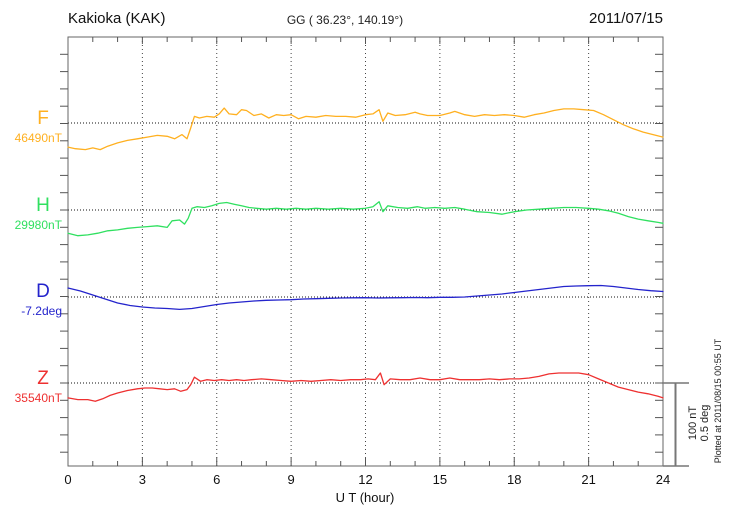 Image resolution: width=730 pixels, height=520 pixels. I want to click on x-tick-label-0: 0, so click(68, 479).